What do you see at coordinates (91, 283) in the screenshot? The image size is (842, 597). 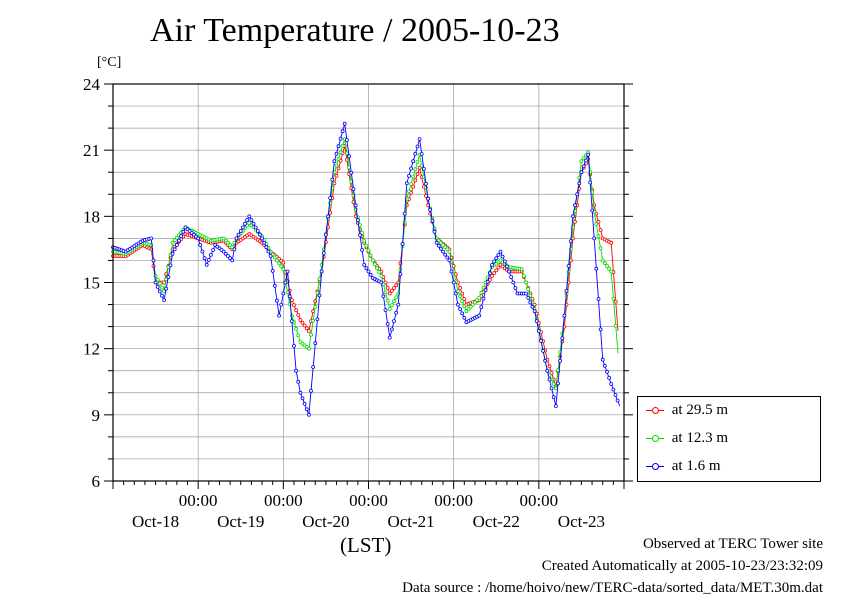 I see `y-tick-label: 15` at bounding box center [91, 283].